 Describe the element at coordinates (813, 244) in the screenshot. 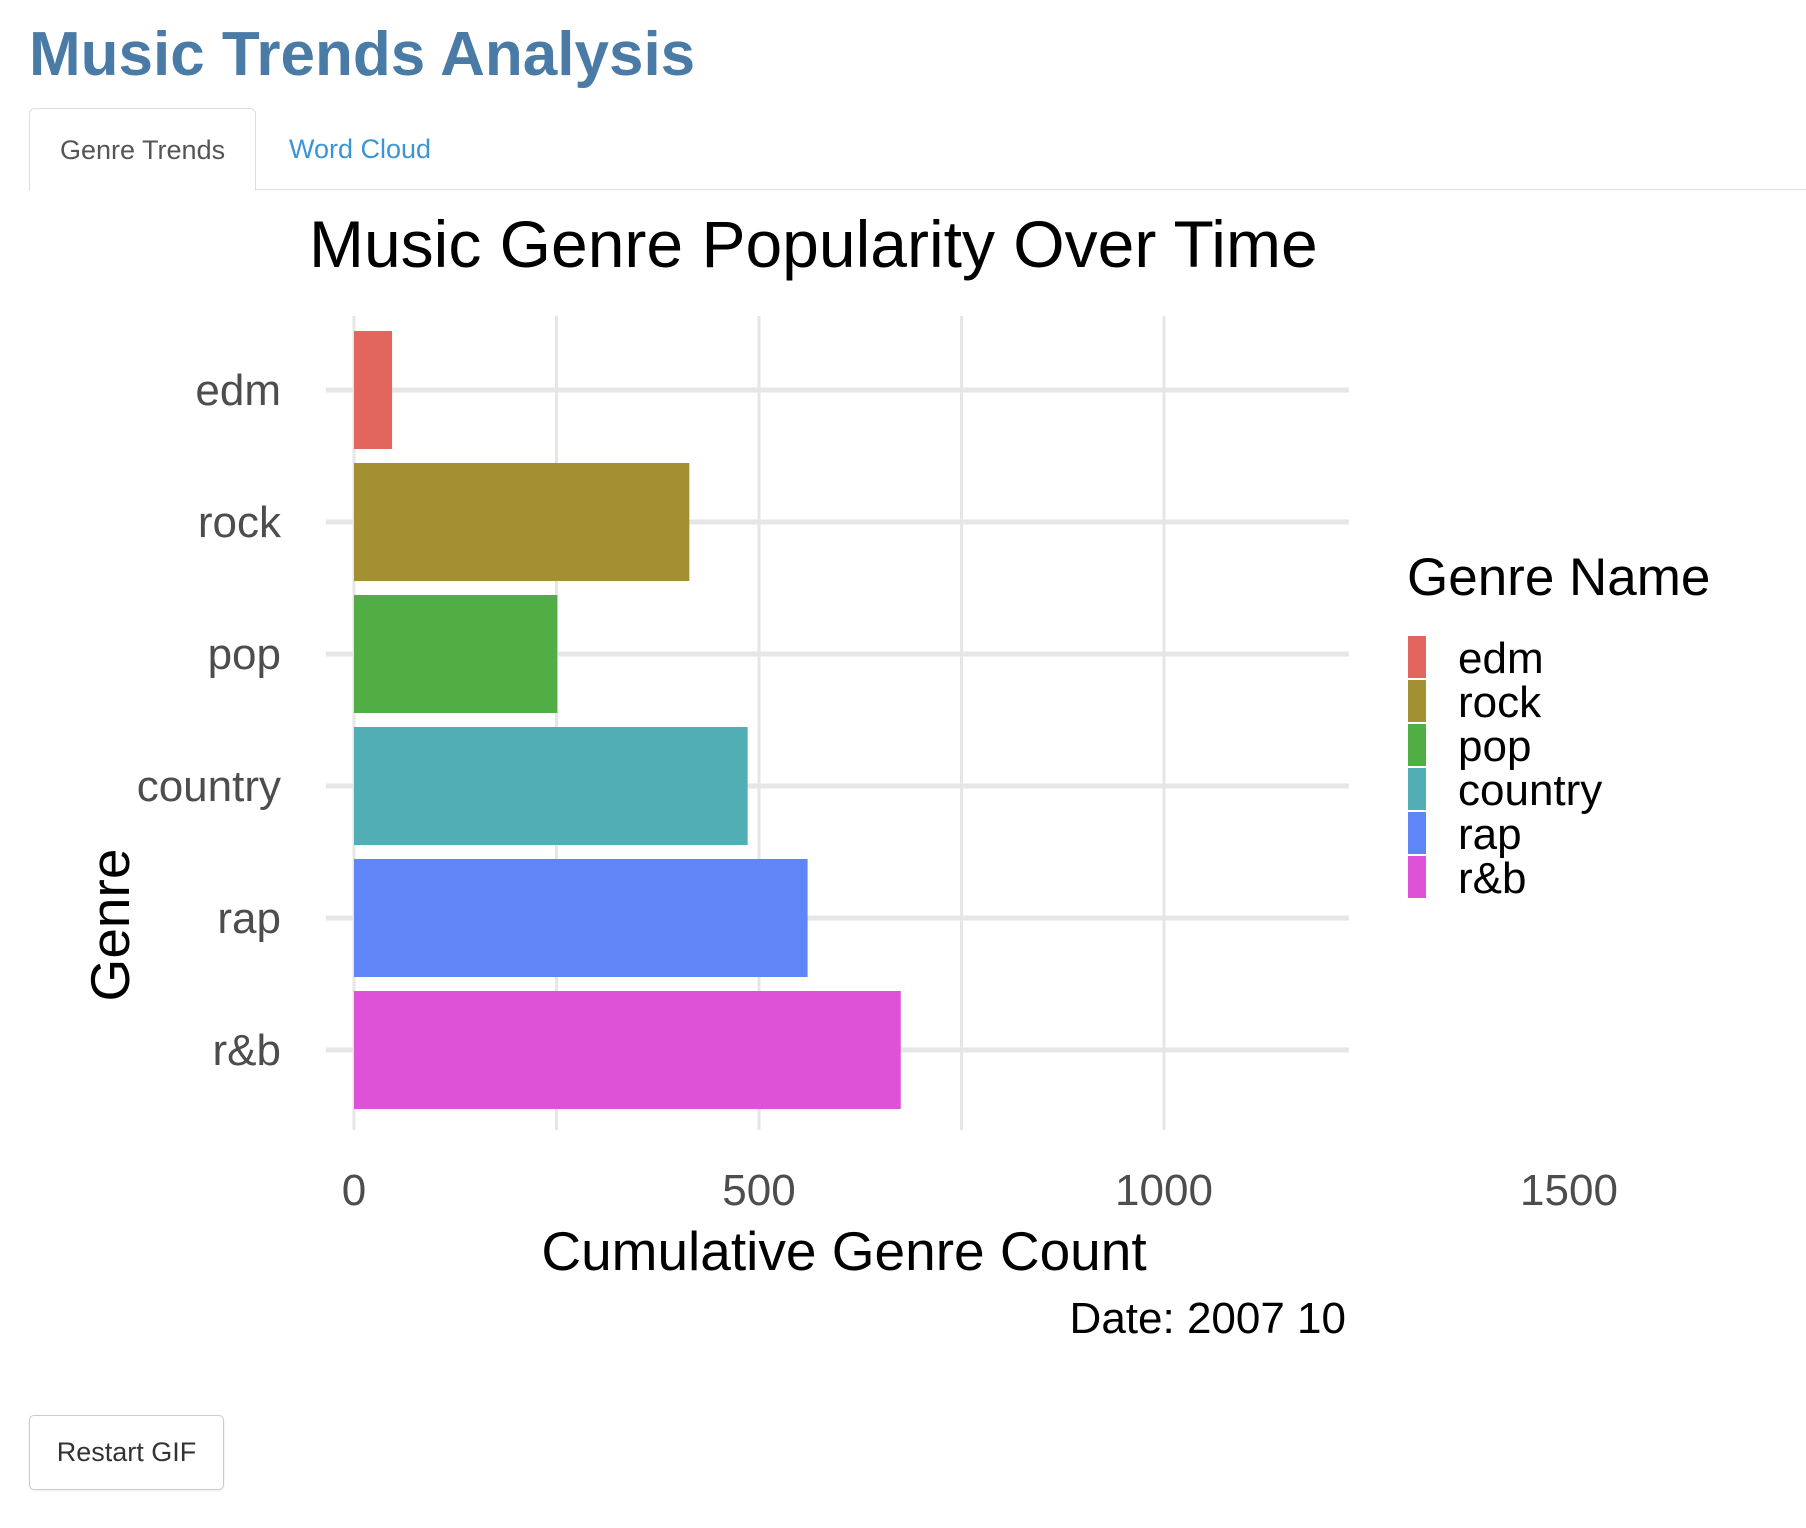

I see `chart-title: Music Genre Popularity Over Time` at that location.